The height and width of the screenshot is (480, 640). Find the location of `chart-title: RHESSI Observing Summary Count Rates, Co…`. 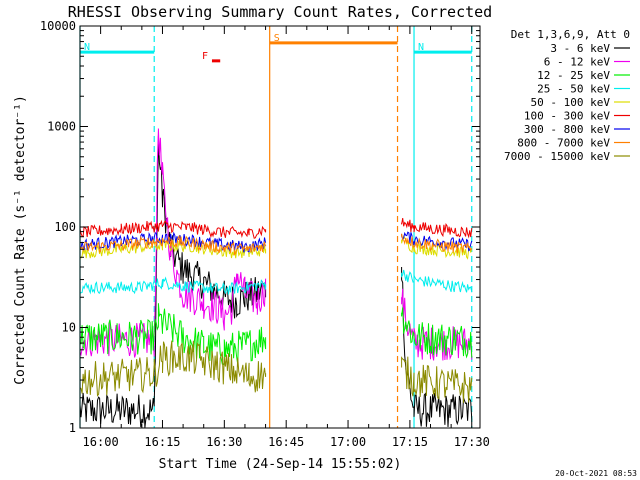

chart-title: RHESSI Observing Summary Count Rates, Co… is located at coordinates (280, 12).